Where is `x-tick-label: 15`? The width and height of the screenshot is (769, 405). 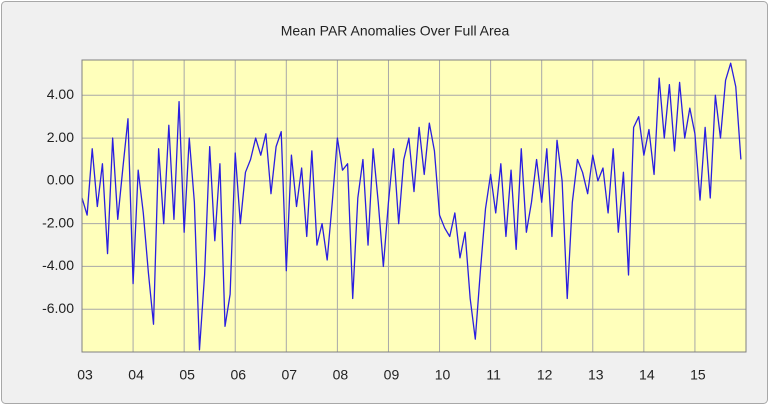
x-tick-label: 15 is located at coordinates (698, 375).